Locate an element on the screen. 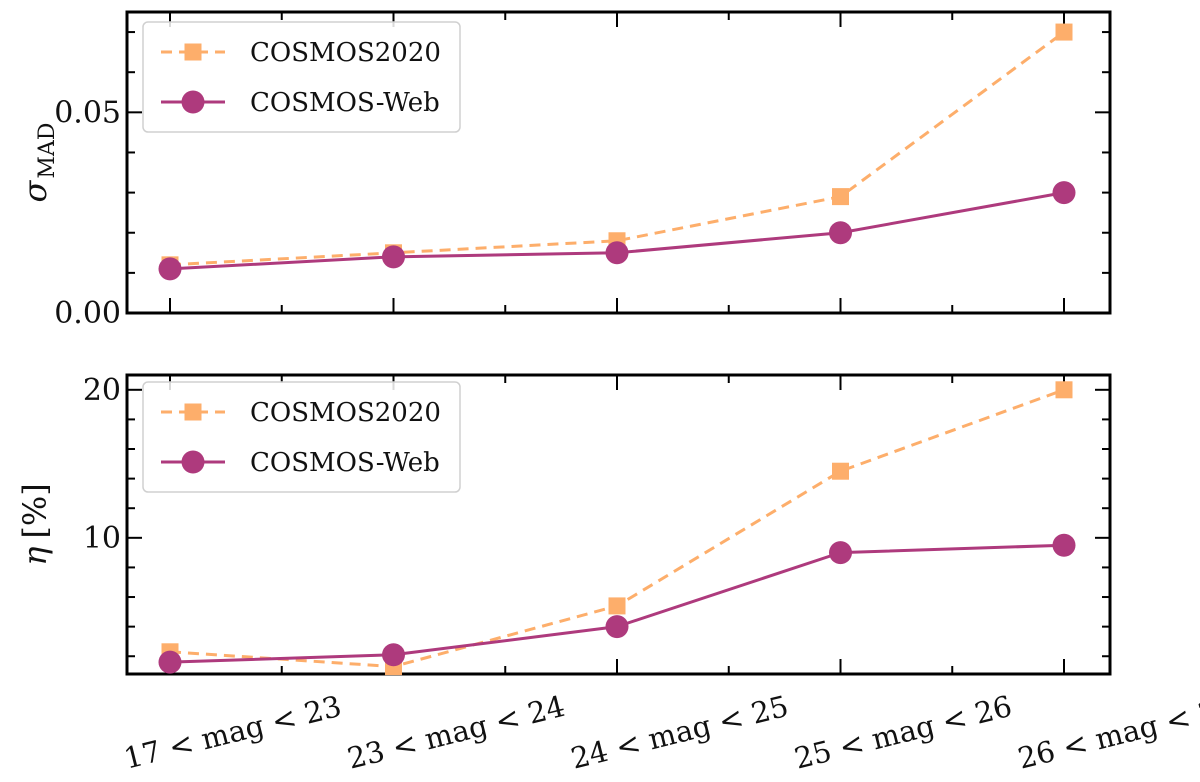 This screenshot has width=1200, height=782. y-tick-label: 0.05 is located at coordinates (87, 112).